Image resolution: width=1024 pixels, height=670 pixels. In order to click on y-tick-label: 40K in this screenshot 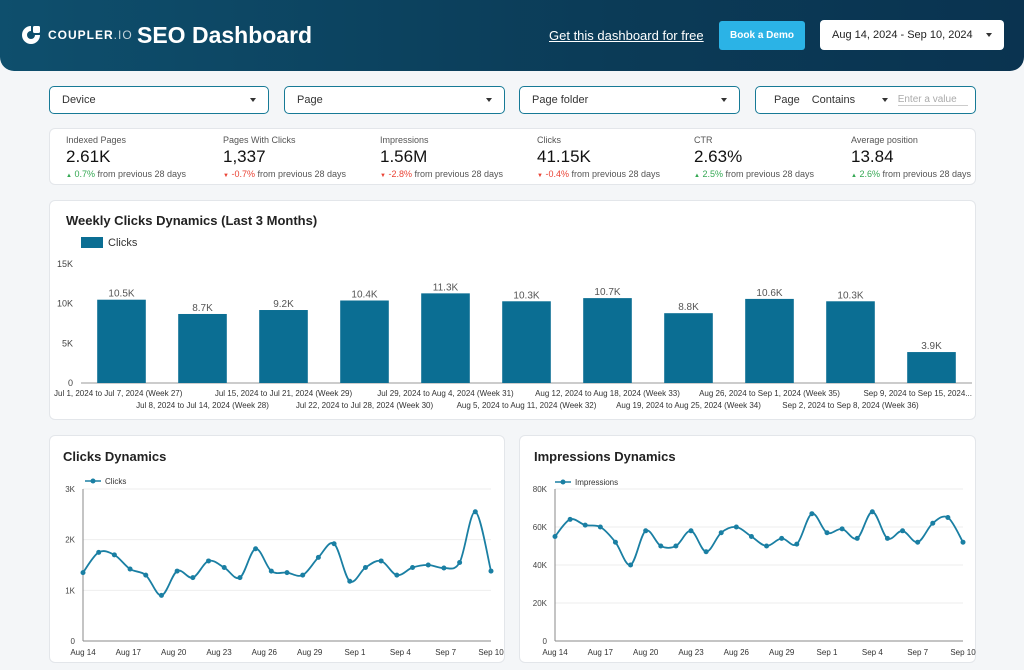, I will do `click(540, 565)`.